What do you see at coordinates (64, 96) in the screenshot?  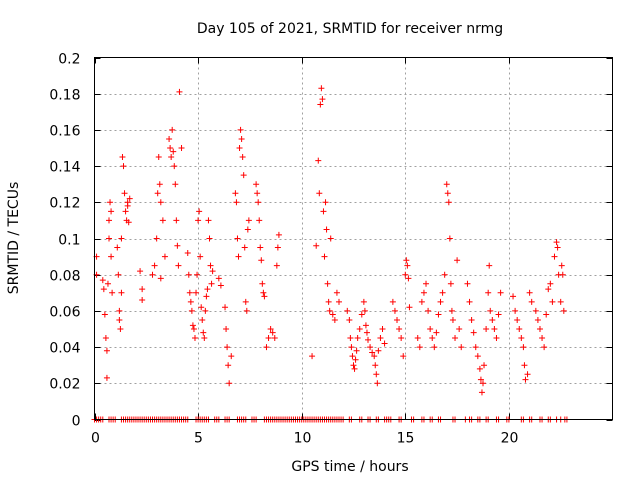 I see `y-tick-label: 0.18` at bounding box center [64, 96].